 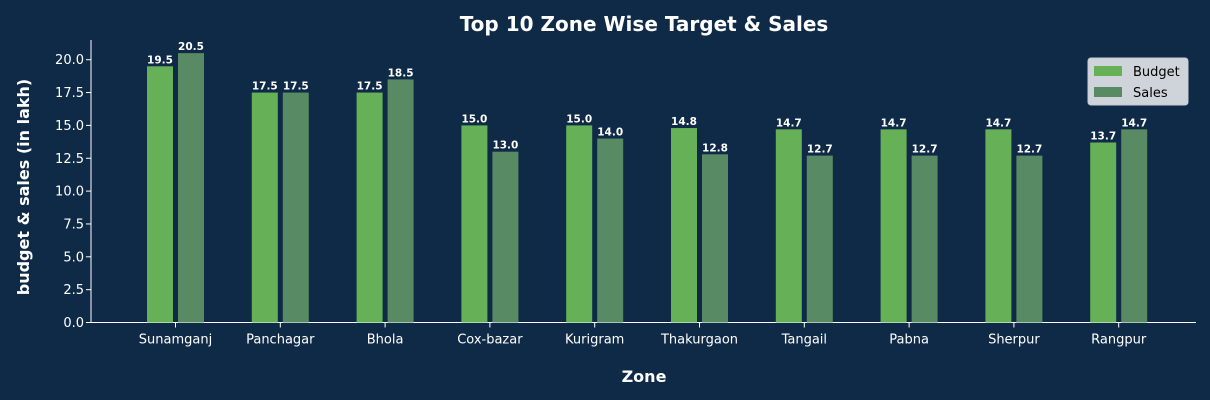 I want to click on legend-label: Budget, so click(x=1156, y=72).